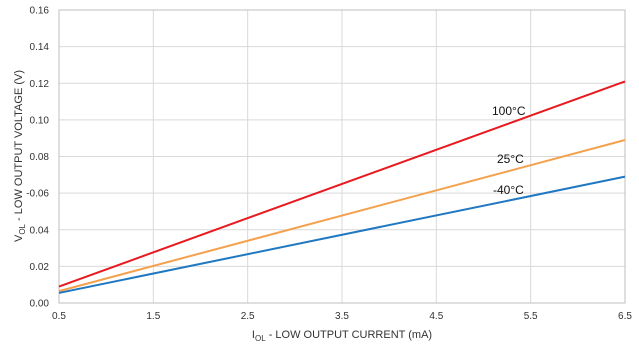  I want to click on x-tick-label: 0.5, so click(59, 316).